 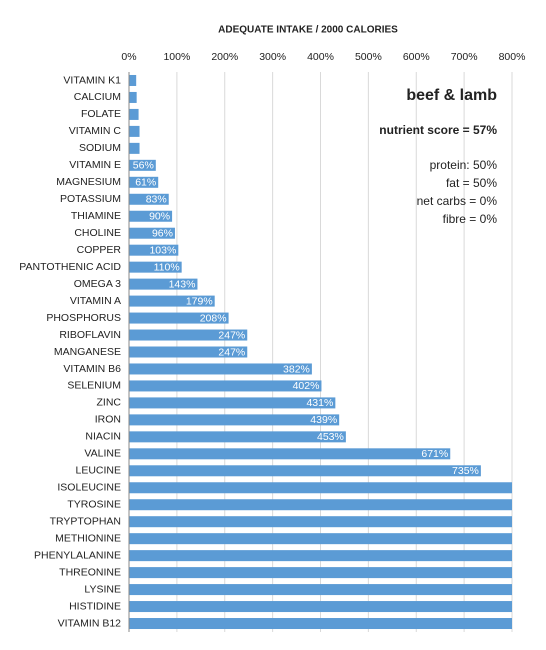 What do you see at coordinates (101, 114) in the screenshot?
I see `y-tick-label: FOLATE` at bounding box center [101, 114].